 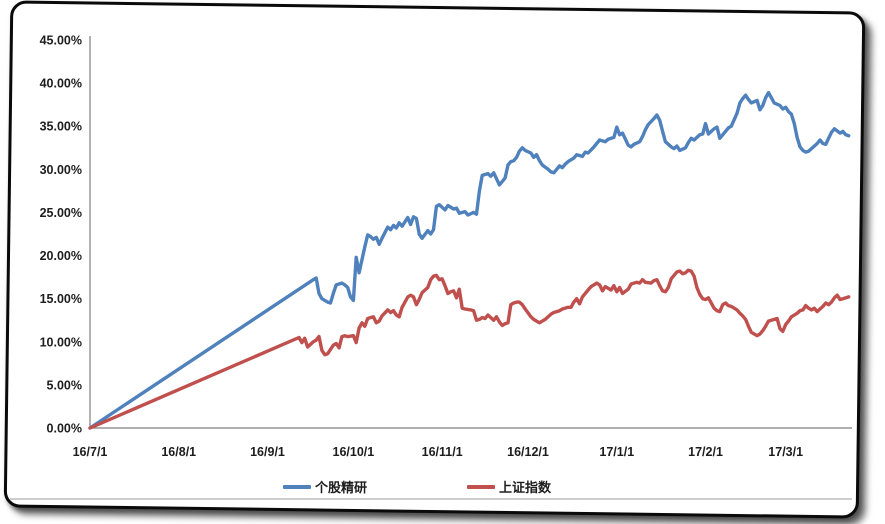 What do you see at coordinates (442, 452) in the screenshot?
I see `x-axis-tick-label: 16/11/1` at bounding box center [442, 452].